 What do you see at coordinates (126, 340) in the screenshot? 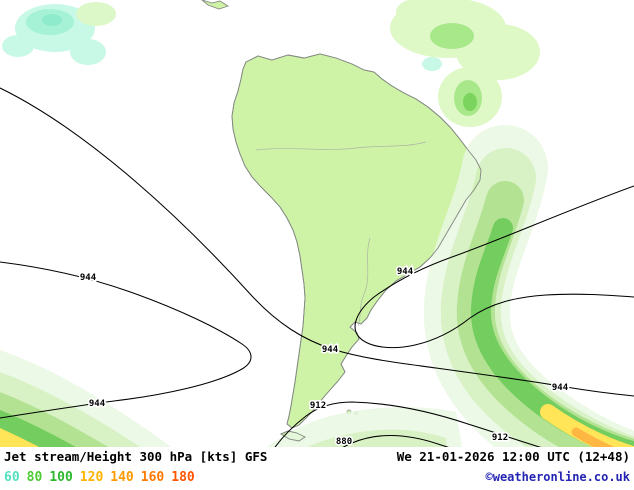
I see `contour-944-west-tongue` at bounding box center [126, 340].